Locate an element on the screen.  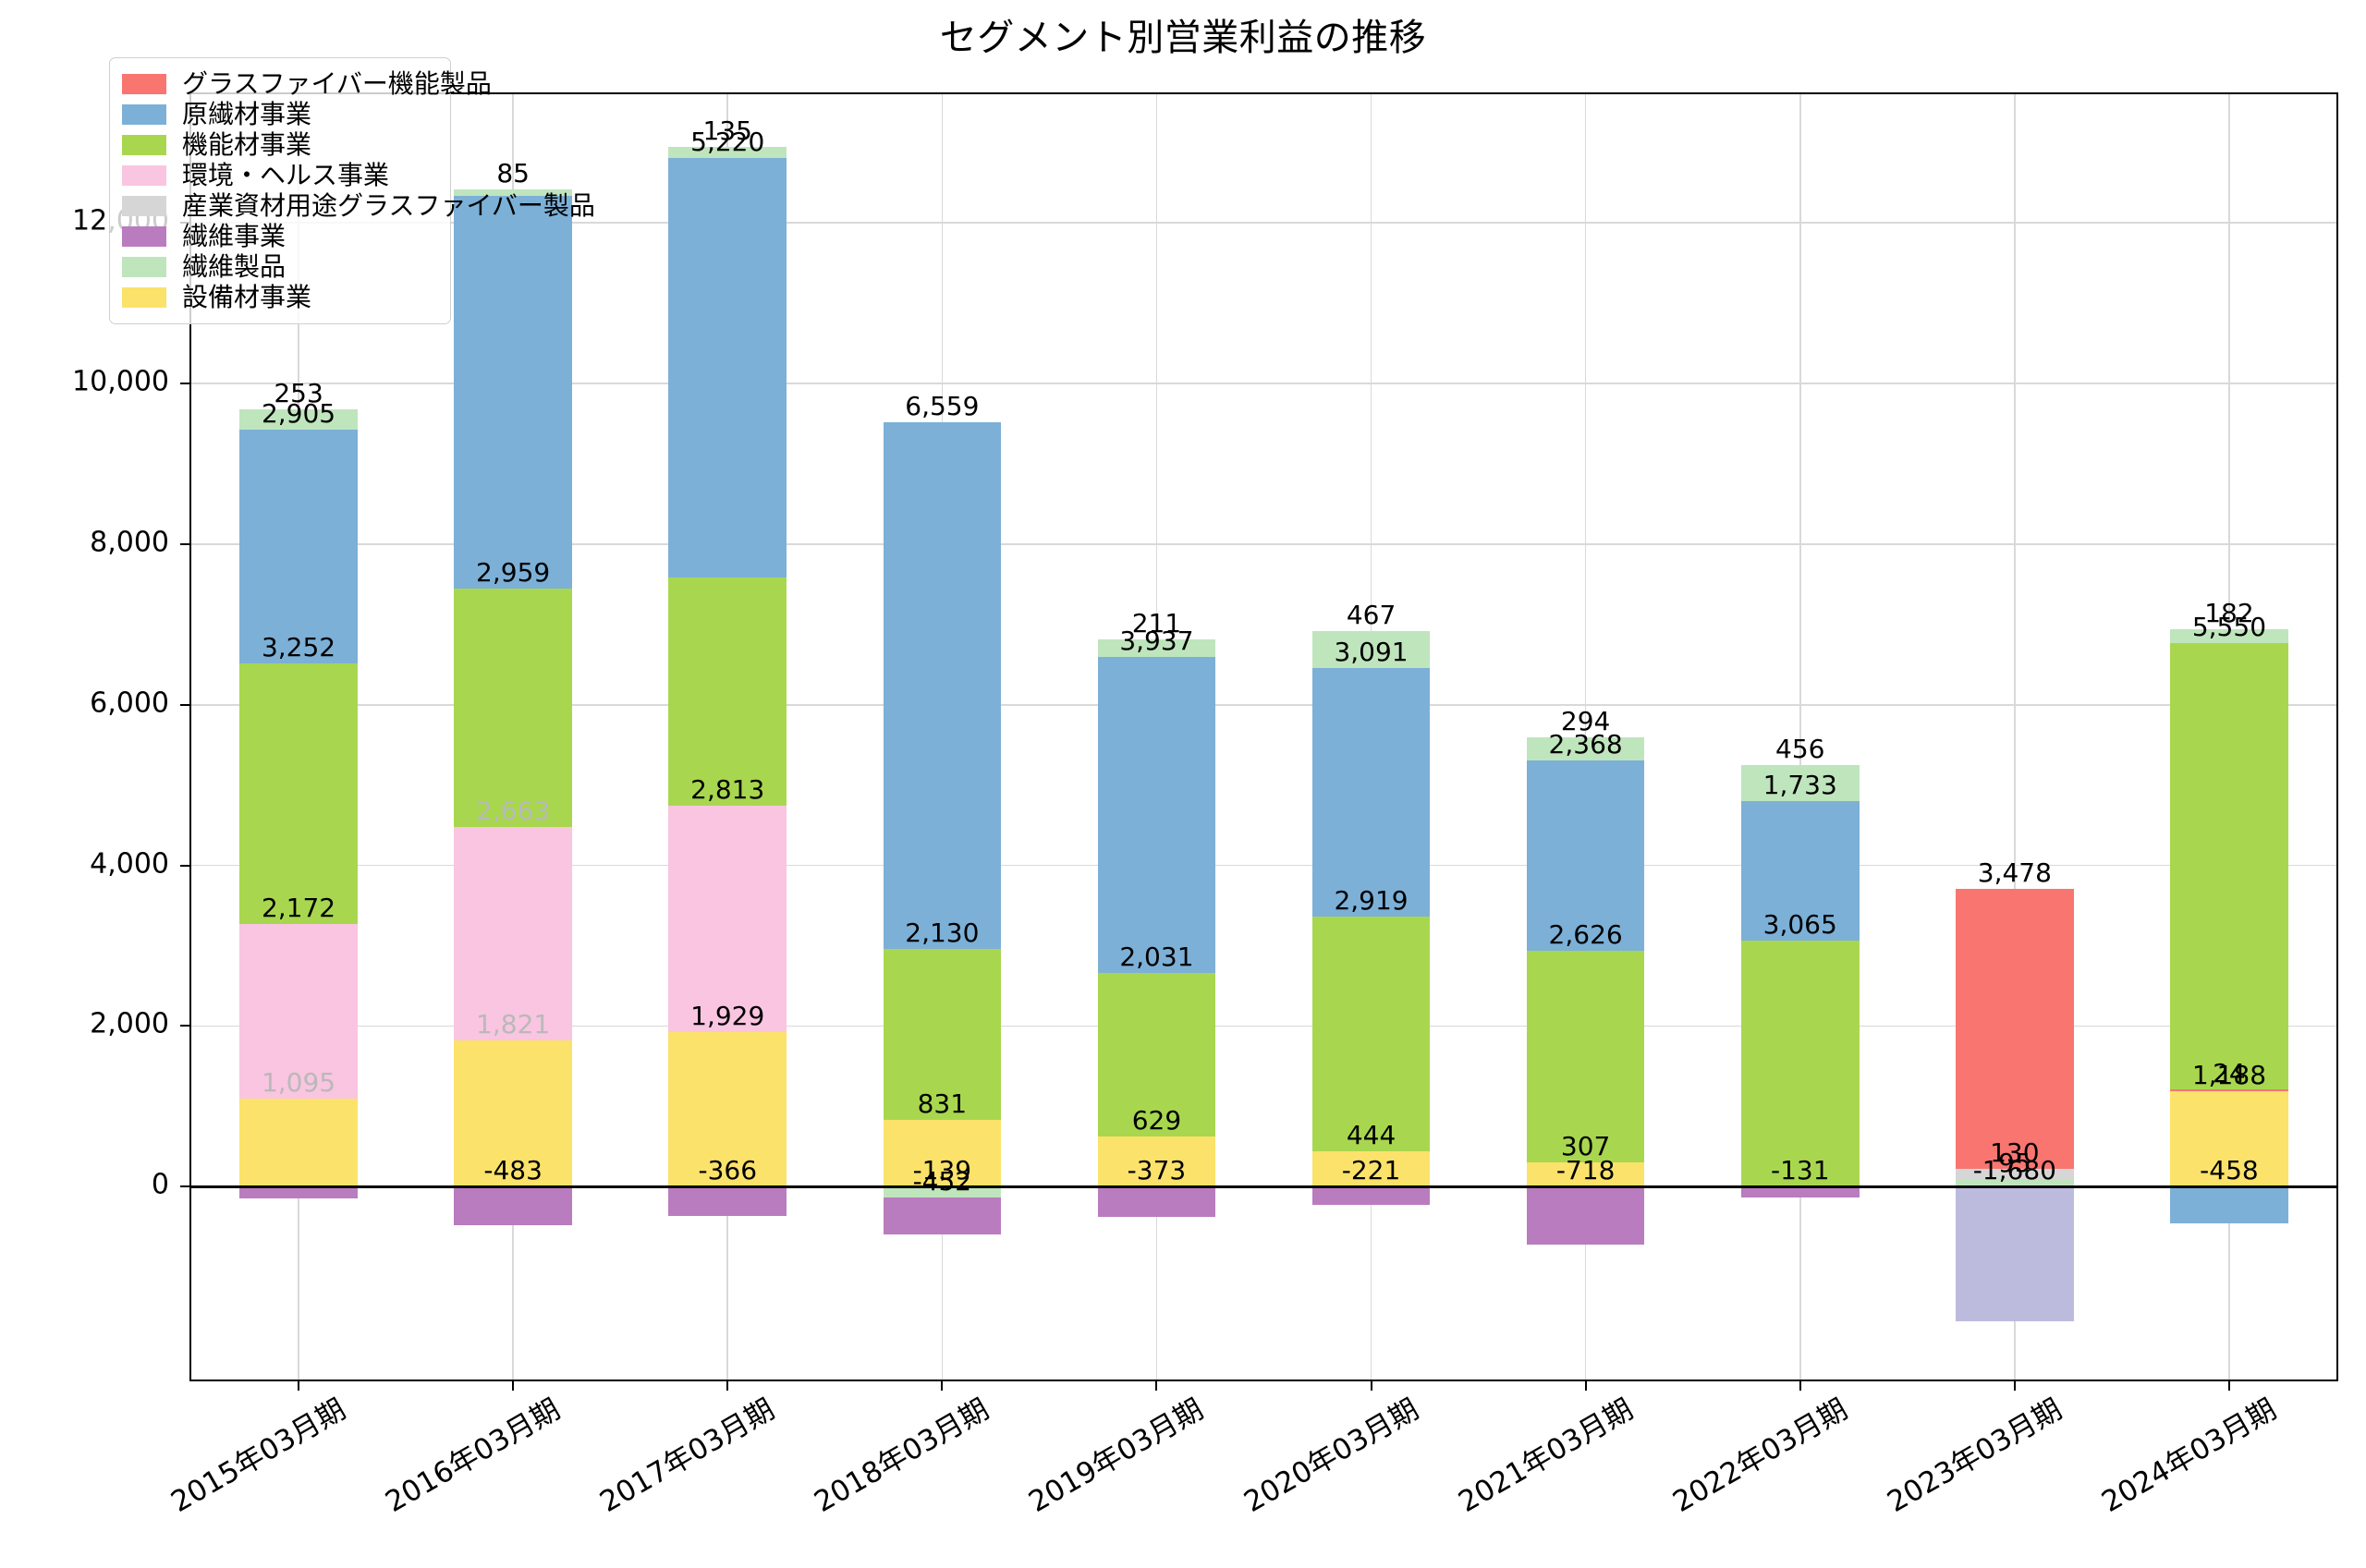
y-tick-label: 2,000 is located at coordinates (129, 1023).